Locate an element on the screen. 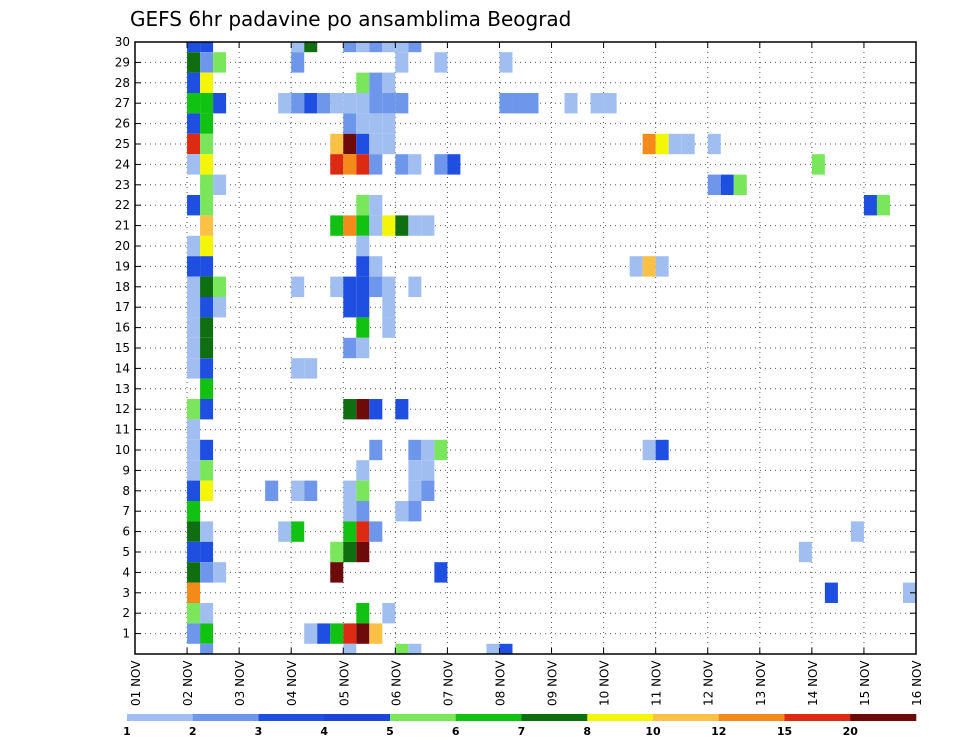  x-tick-label: 13 NOV is located at coordinates (761, 683).